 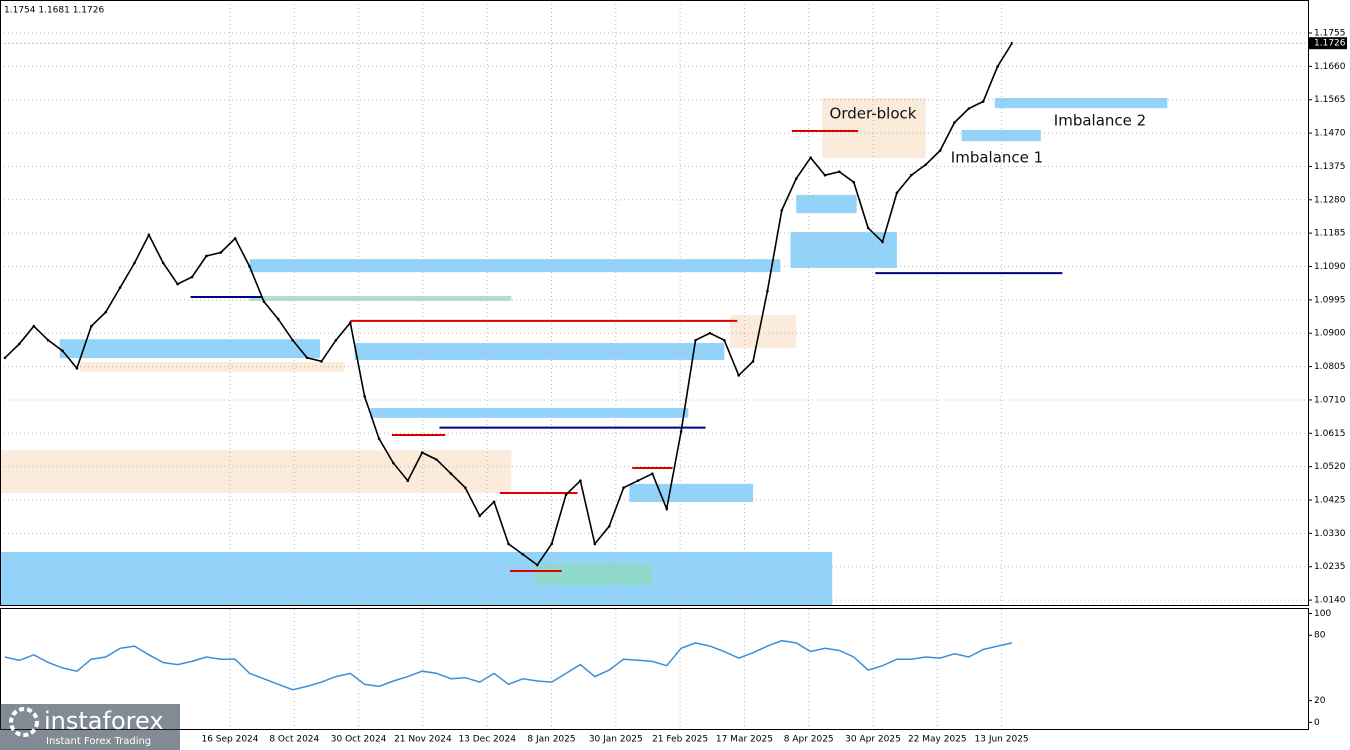 What do you see at coordinates (551, 740) in the screenshot?
I see `x-tick-label: 8 Jan 2025` at bounding box center [551, 740].